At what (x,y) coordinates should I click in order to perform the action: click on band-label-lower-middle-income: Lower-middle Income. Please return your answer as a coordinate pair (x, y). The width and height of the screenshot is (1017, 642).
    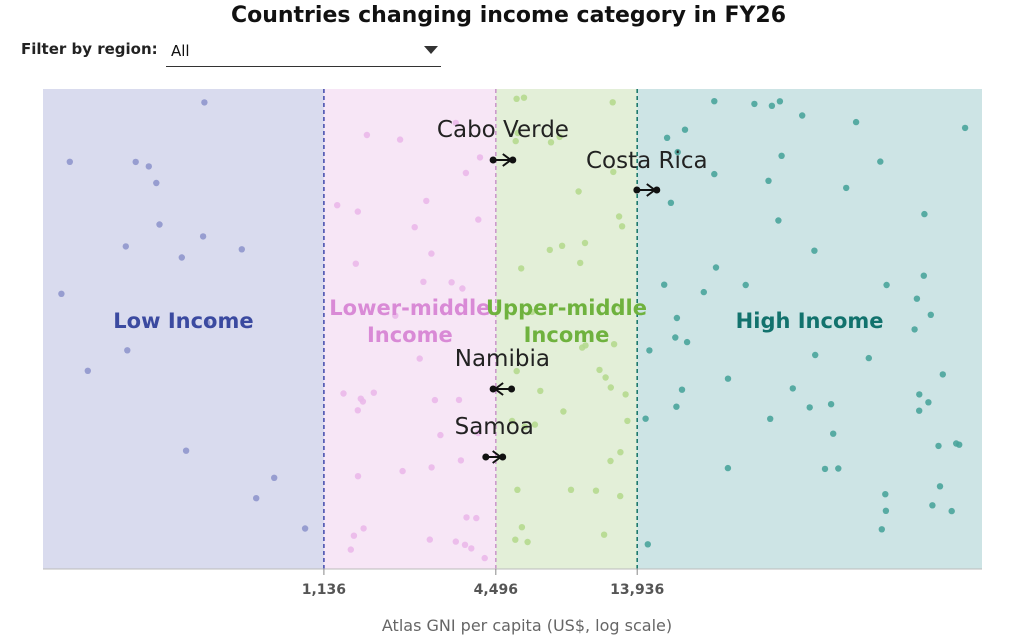
    Looking at the image, I should click on (409, 321).